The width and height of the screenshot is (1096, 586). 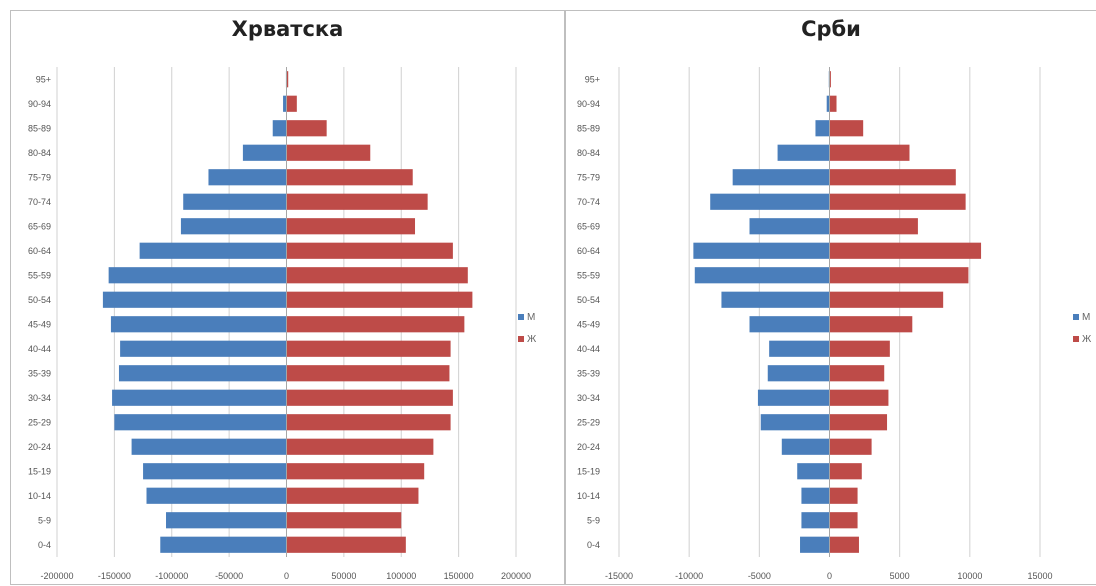 What do you see at coordinates (229, 576) in the screenshot?
I see `tick-label: -50000` at bounding box center [229, 576].